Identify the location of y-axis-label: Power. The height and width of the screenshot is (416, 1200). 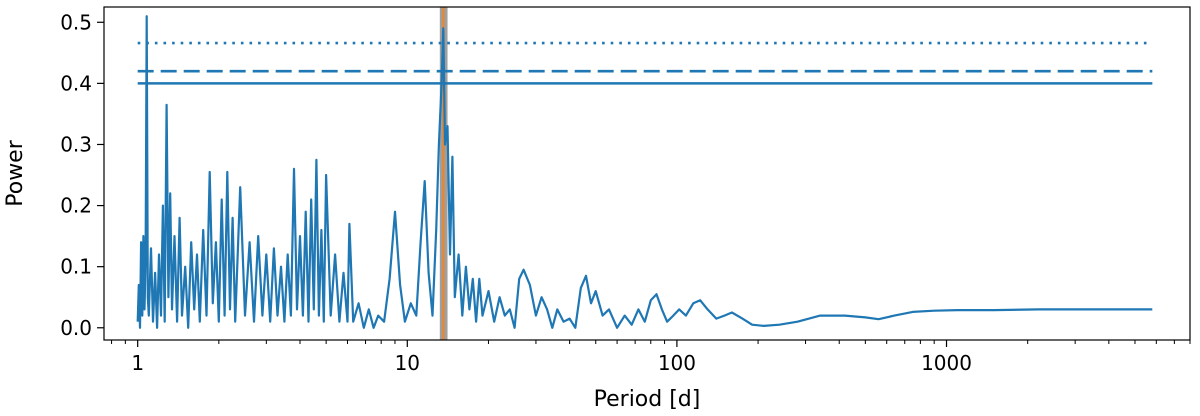
(15, 172).